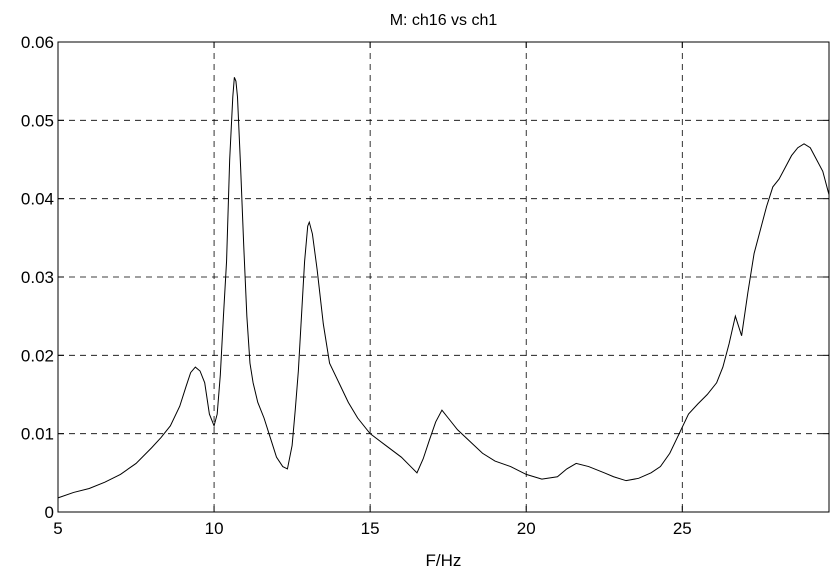  I want to click on y-tick-label: 0.05, so click(37, 120).